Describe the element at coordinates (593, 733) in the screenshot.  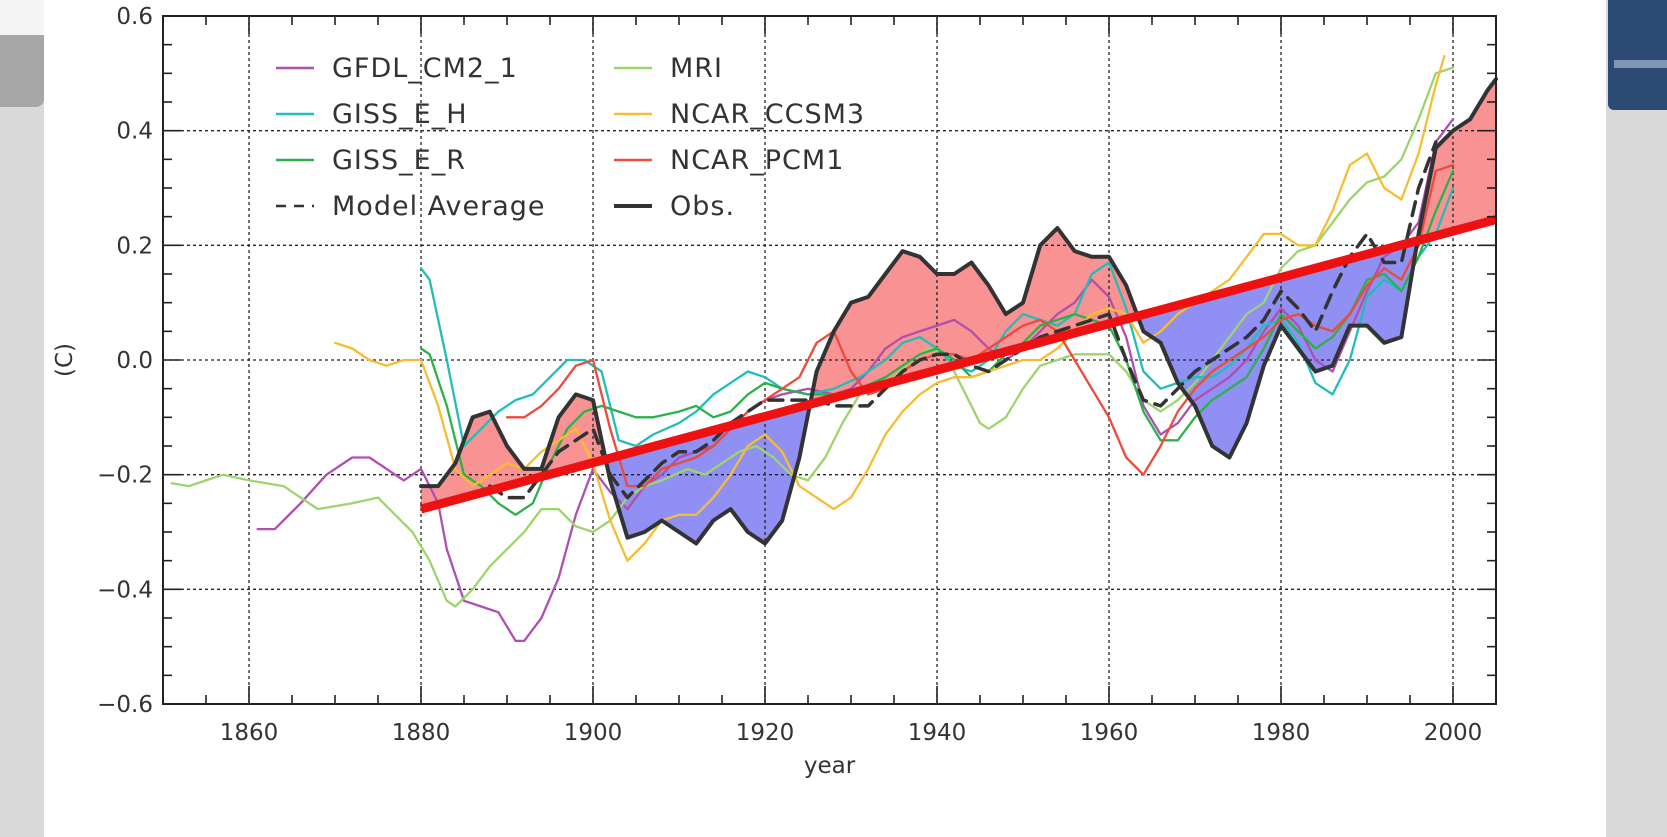
I see `x-tick-label: 1900` at that location.